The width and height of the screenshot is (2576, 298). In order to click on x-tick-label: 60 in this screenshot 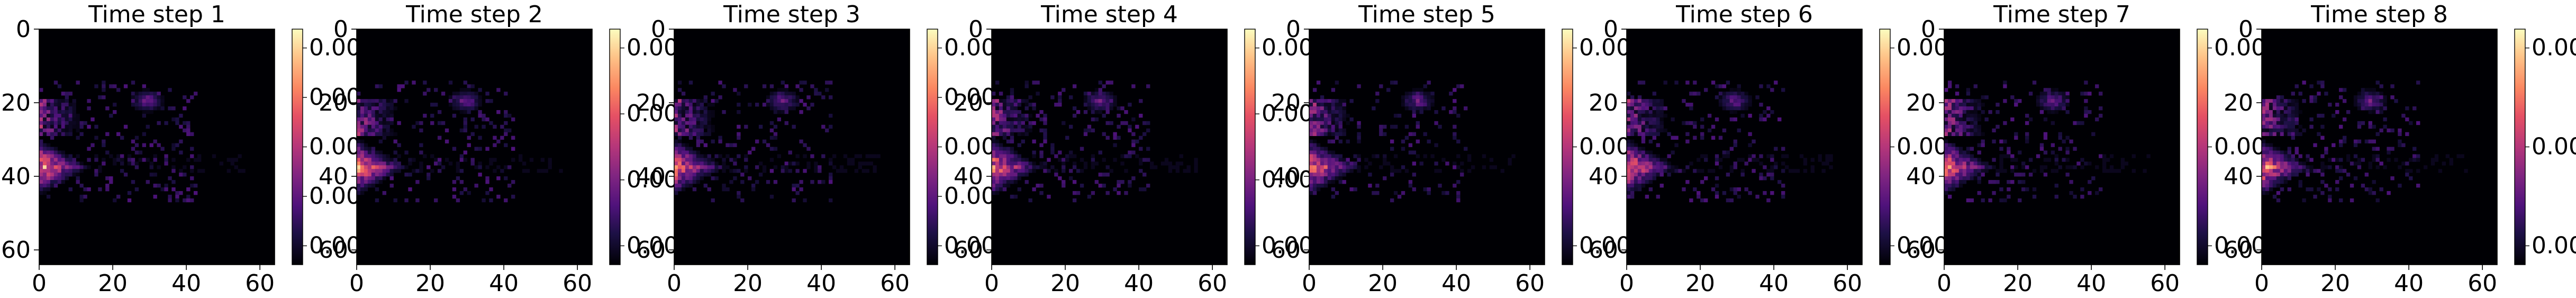, I will do `click(1530, 283)`.